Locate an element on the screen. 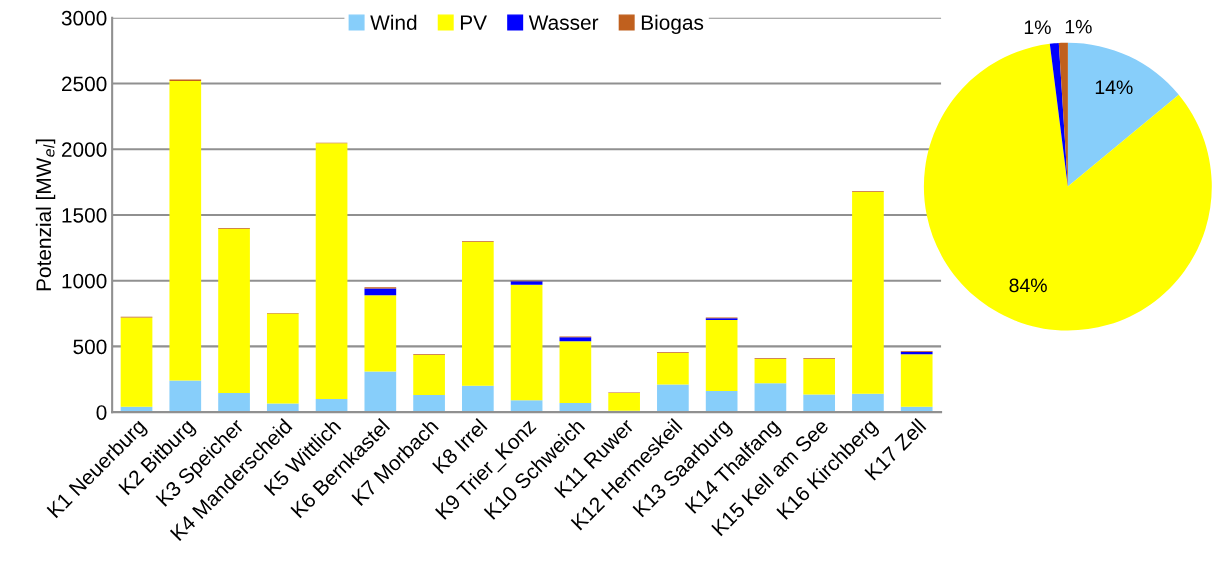 Image resolution: width=1219 pixels, height=574 pixels. y-tick-label: 0 is located at coordinates (101, 412).